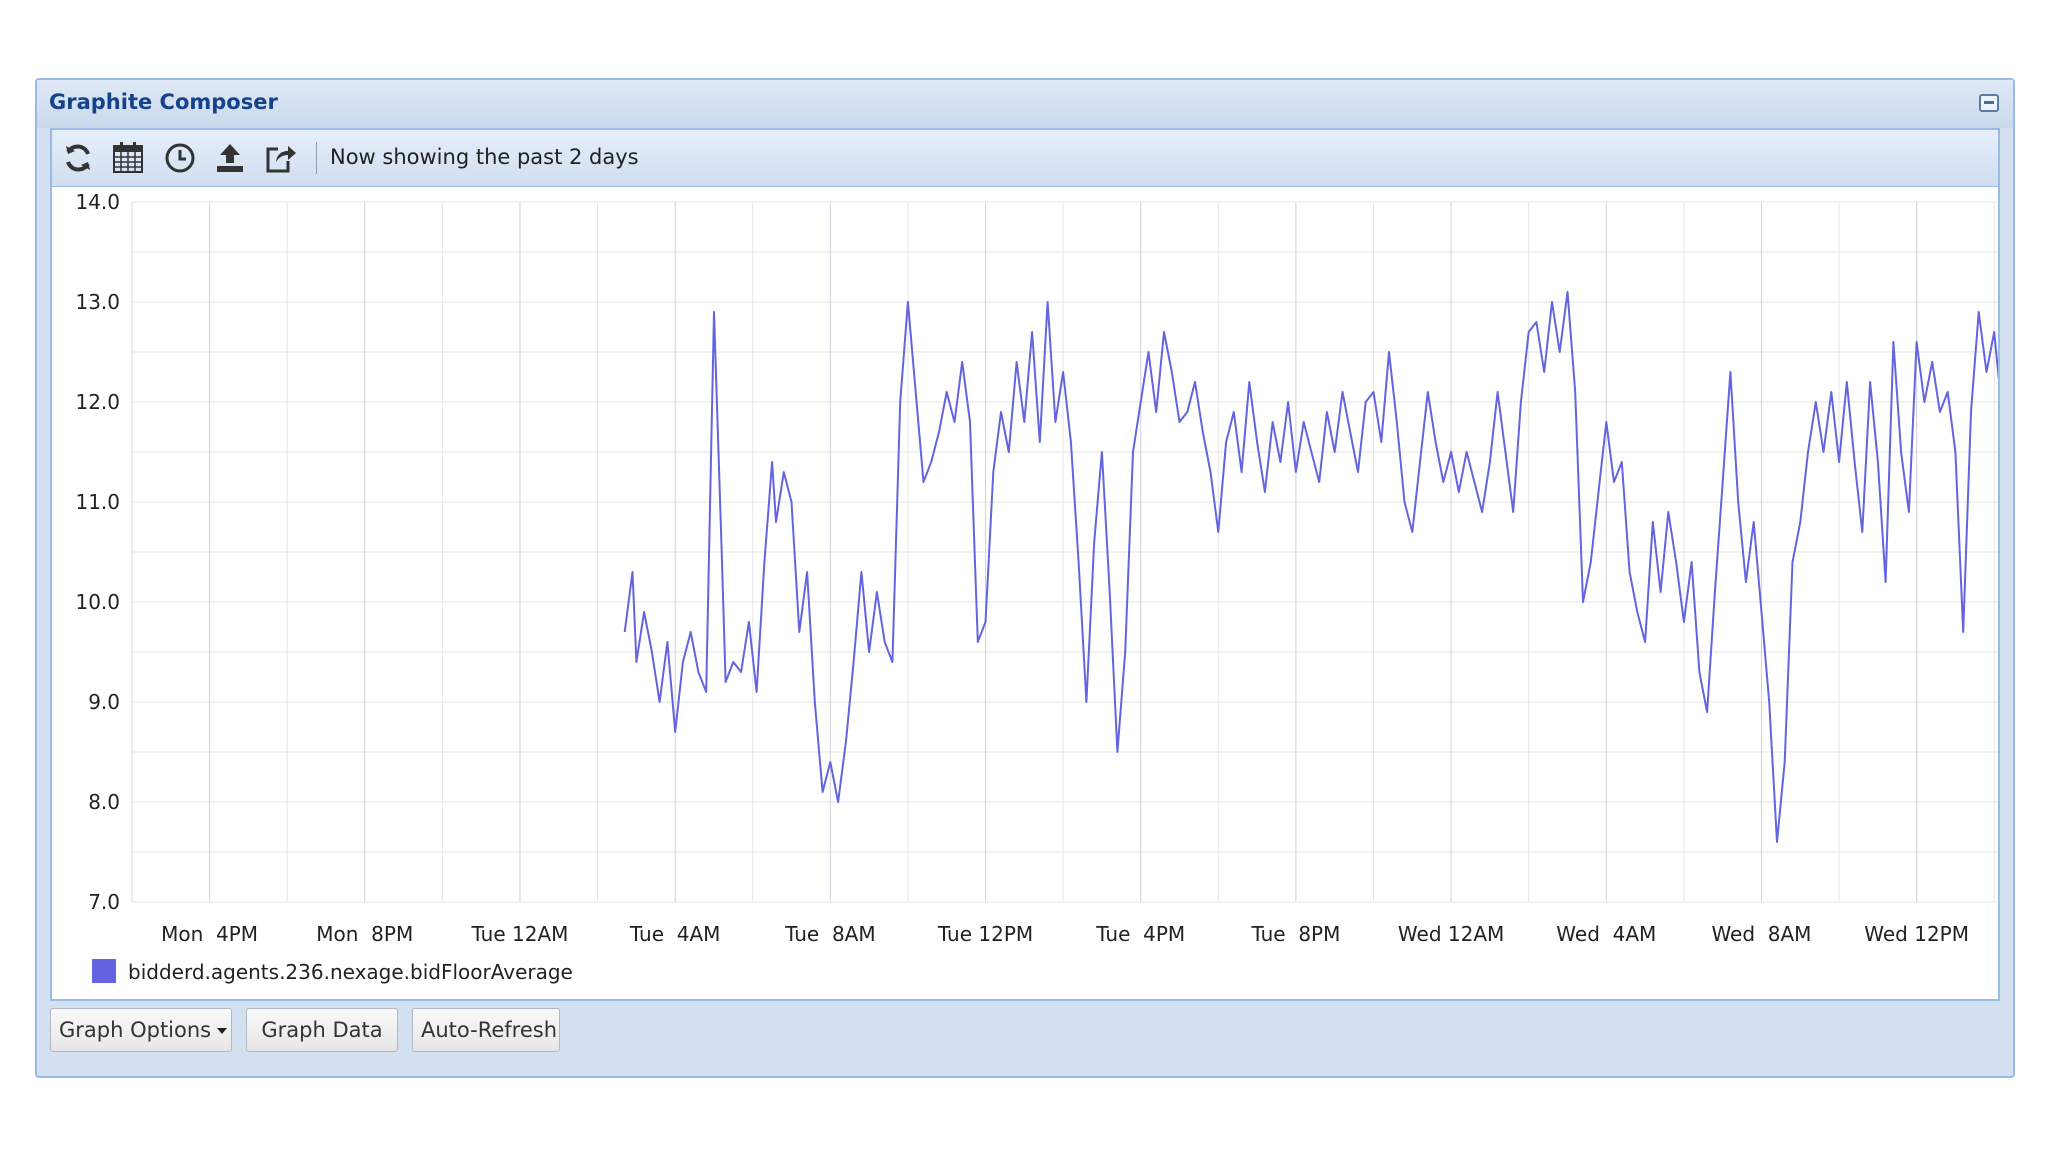 The image size is (2048, 1152). What do you see at coordinates (104, 802) in the screenshot?
I see `y-tick-label: 8.0` at bounding box center [104, 802].